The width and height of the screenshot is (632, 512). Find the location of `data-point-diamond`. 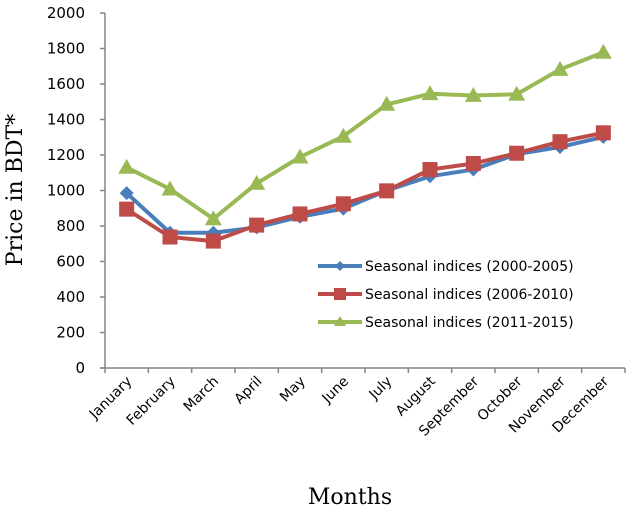

data-point-diamond is located at coordinates (126, 193).